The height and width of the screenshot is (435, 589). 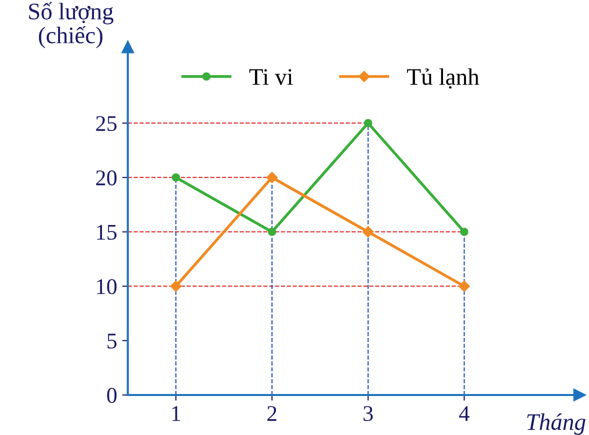 What do you see at coordinates (464, 413) in the screenshot?
I see `x-tick-label: 4` at bounding box center [464, 413].